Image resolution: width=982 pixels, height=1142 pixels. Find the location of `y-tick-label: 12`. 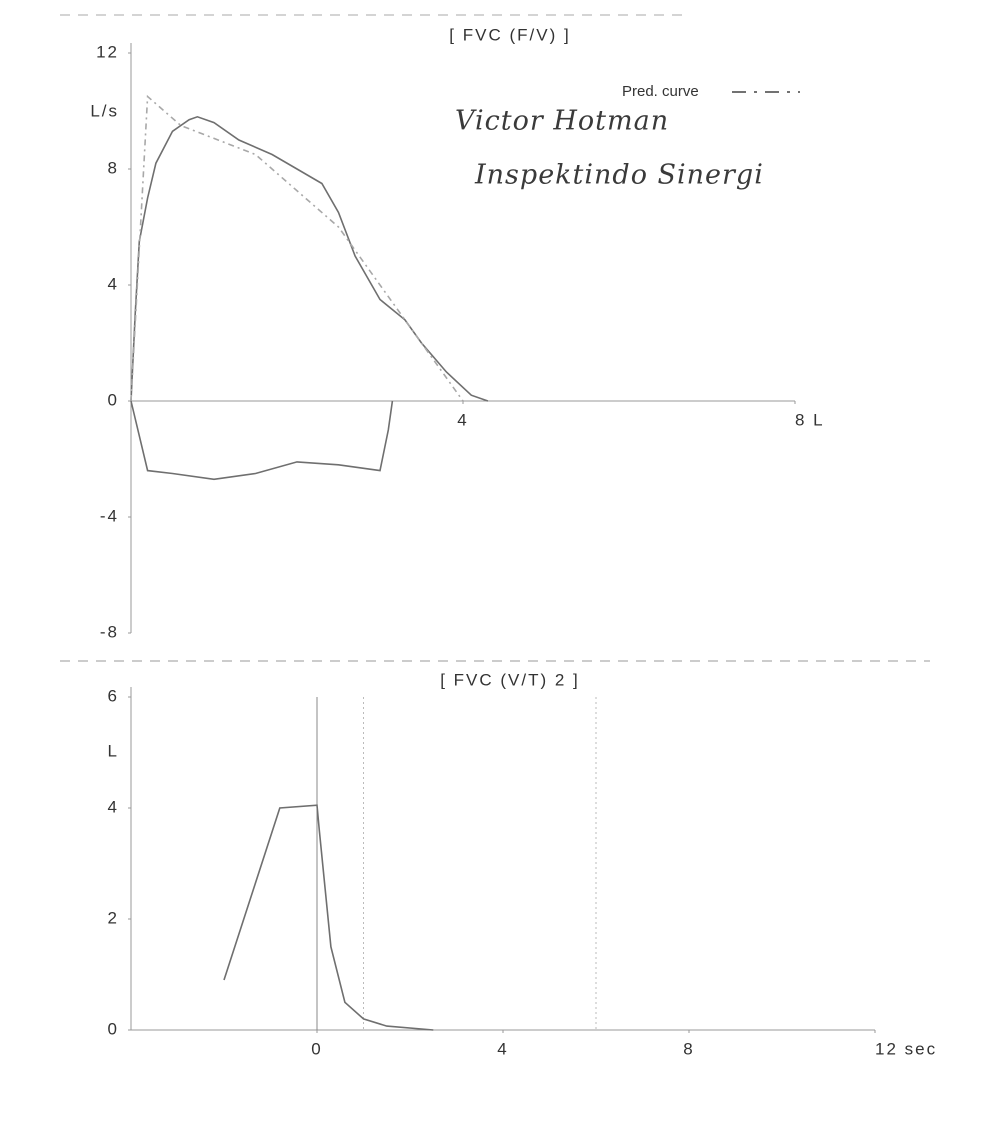

y-tick-label: 12 is located at coordinates (107, 51).